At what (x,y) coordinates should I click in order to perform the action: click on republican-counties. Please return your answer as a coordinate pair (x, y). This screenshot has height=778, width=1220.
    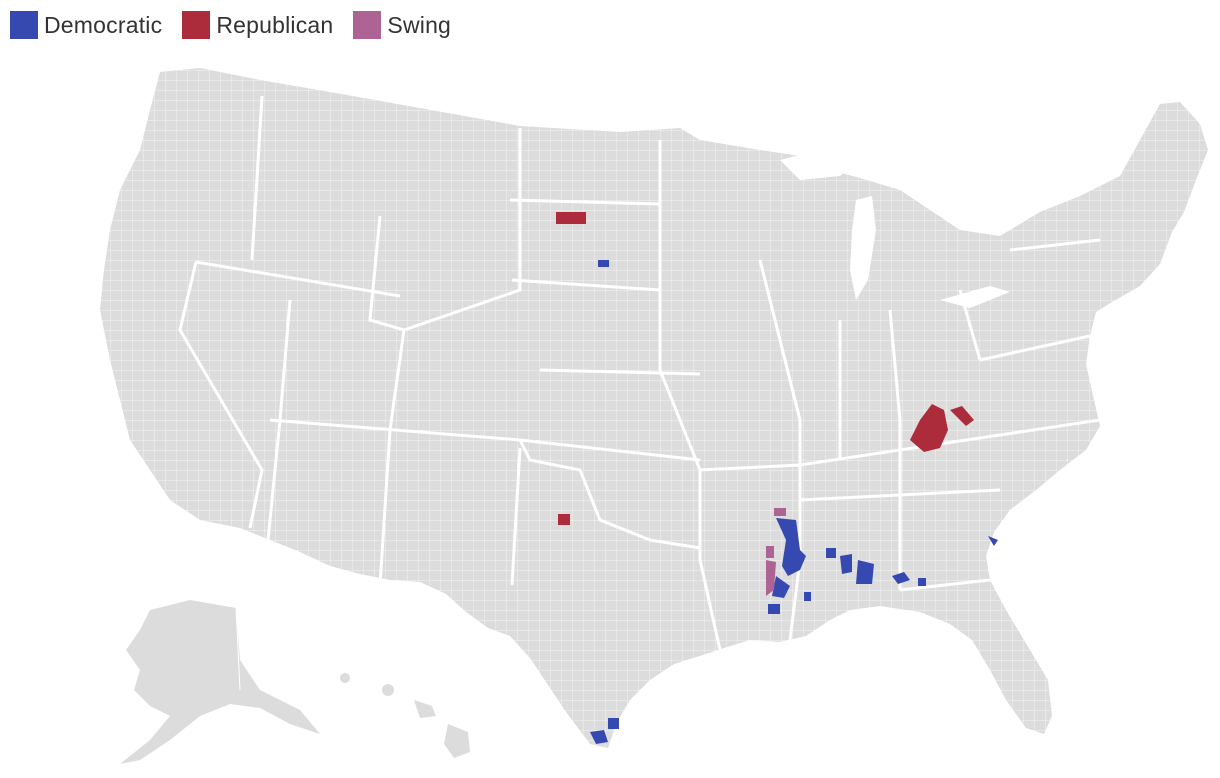
    Looking at the image, I should click on (765, 368).